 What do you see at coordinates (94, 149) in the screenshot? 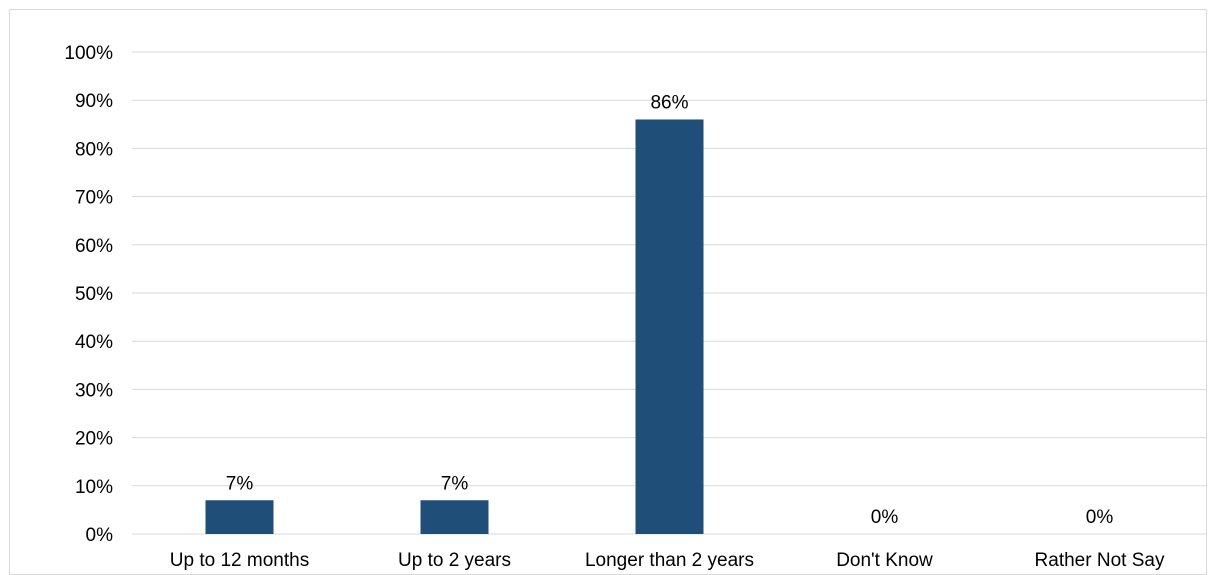
I see `y-tick-label: 80%` at bounding box center [94, 149].